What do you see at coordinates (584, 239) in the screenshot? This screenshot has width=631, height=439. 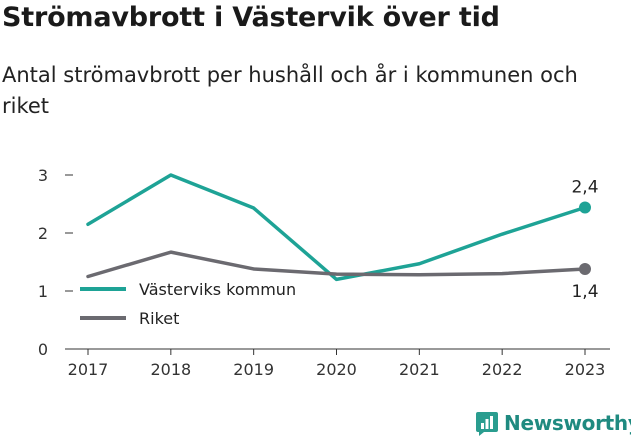 I see `end-labels: 2,4 1,4` at bounding box center [584, 239].